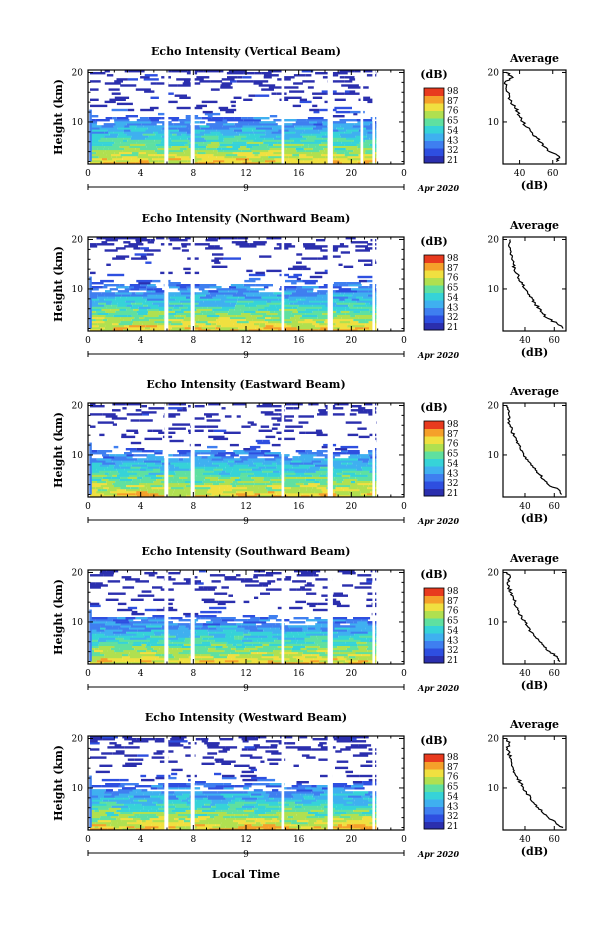  What do you see at coordinates (452, 318) in the screenshot?
I see `colorbar-tick-label: 32` at bounding box center [452, 318].